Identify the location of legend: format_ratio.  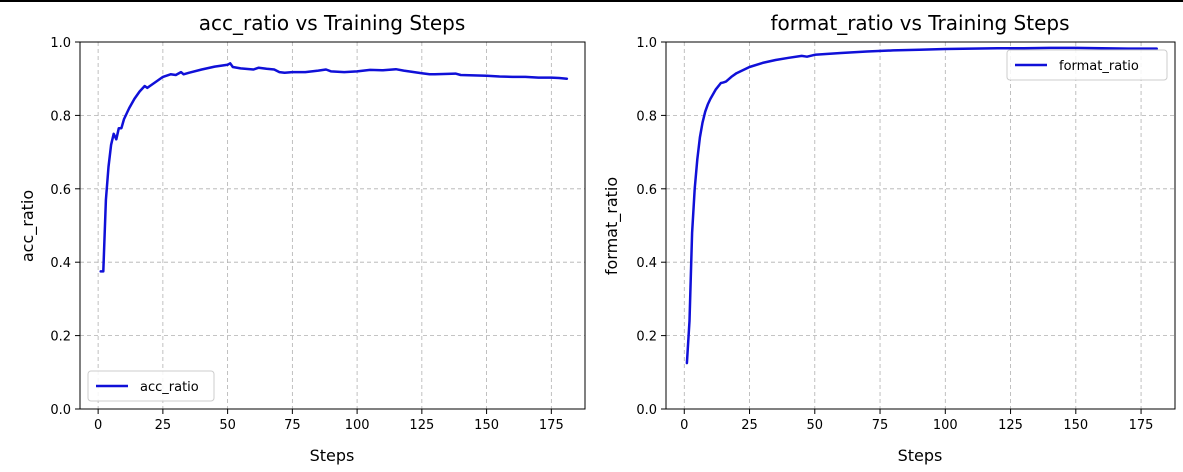
(1087, 65).